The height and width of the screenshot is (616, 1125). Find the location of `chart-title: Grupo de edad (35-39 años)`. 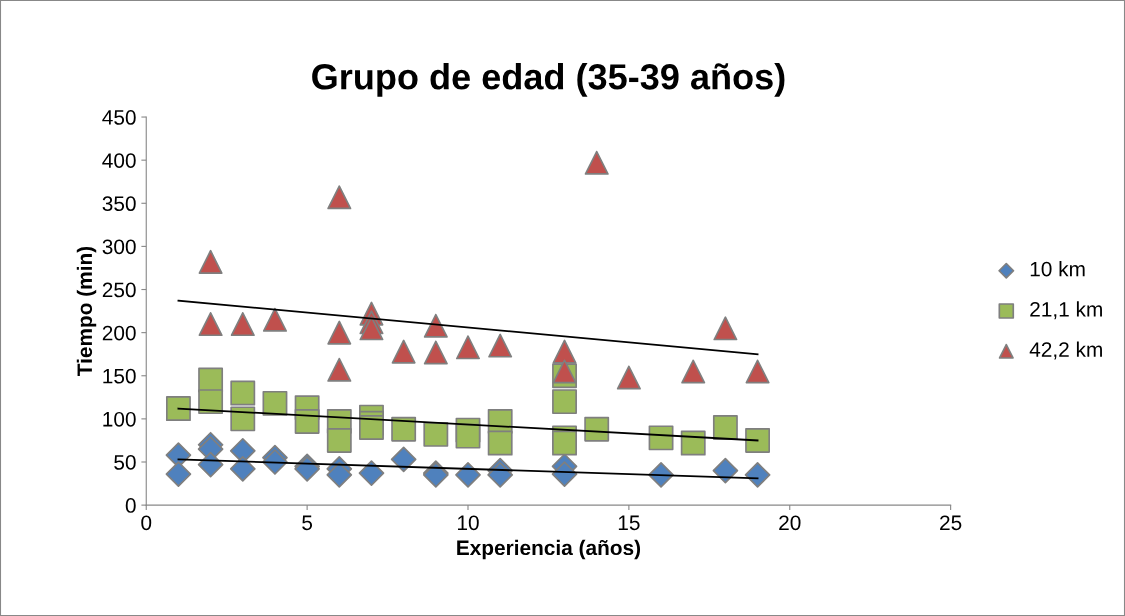

chart-title: Grupo de edad (35-39 años) is located at coordinates (548, 80).